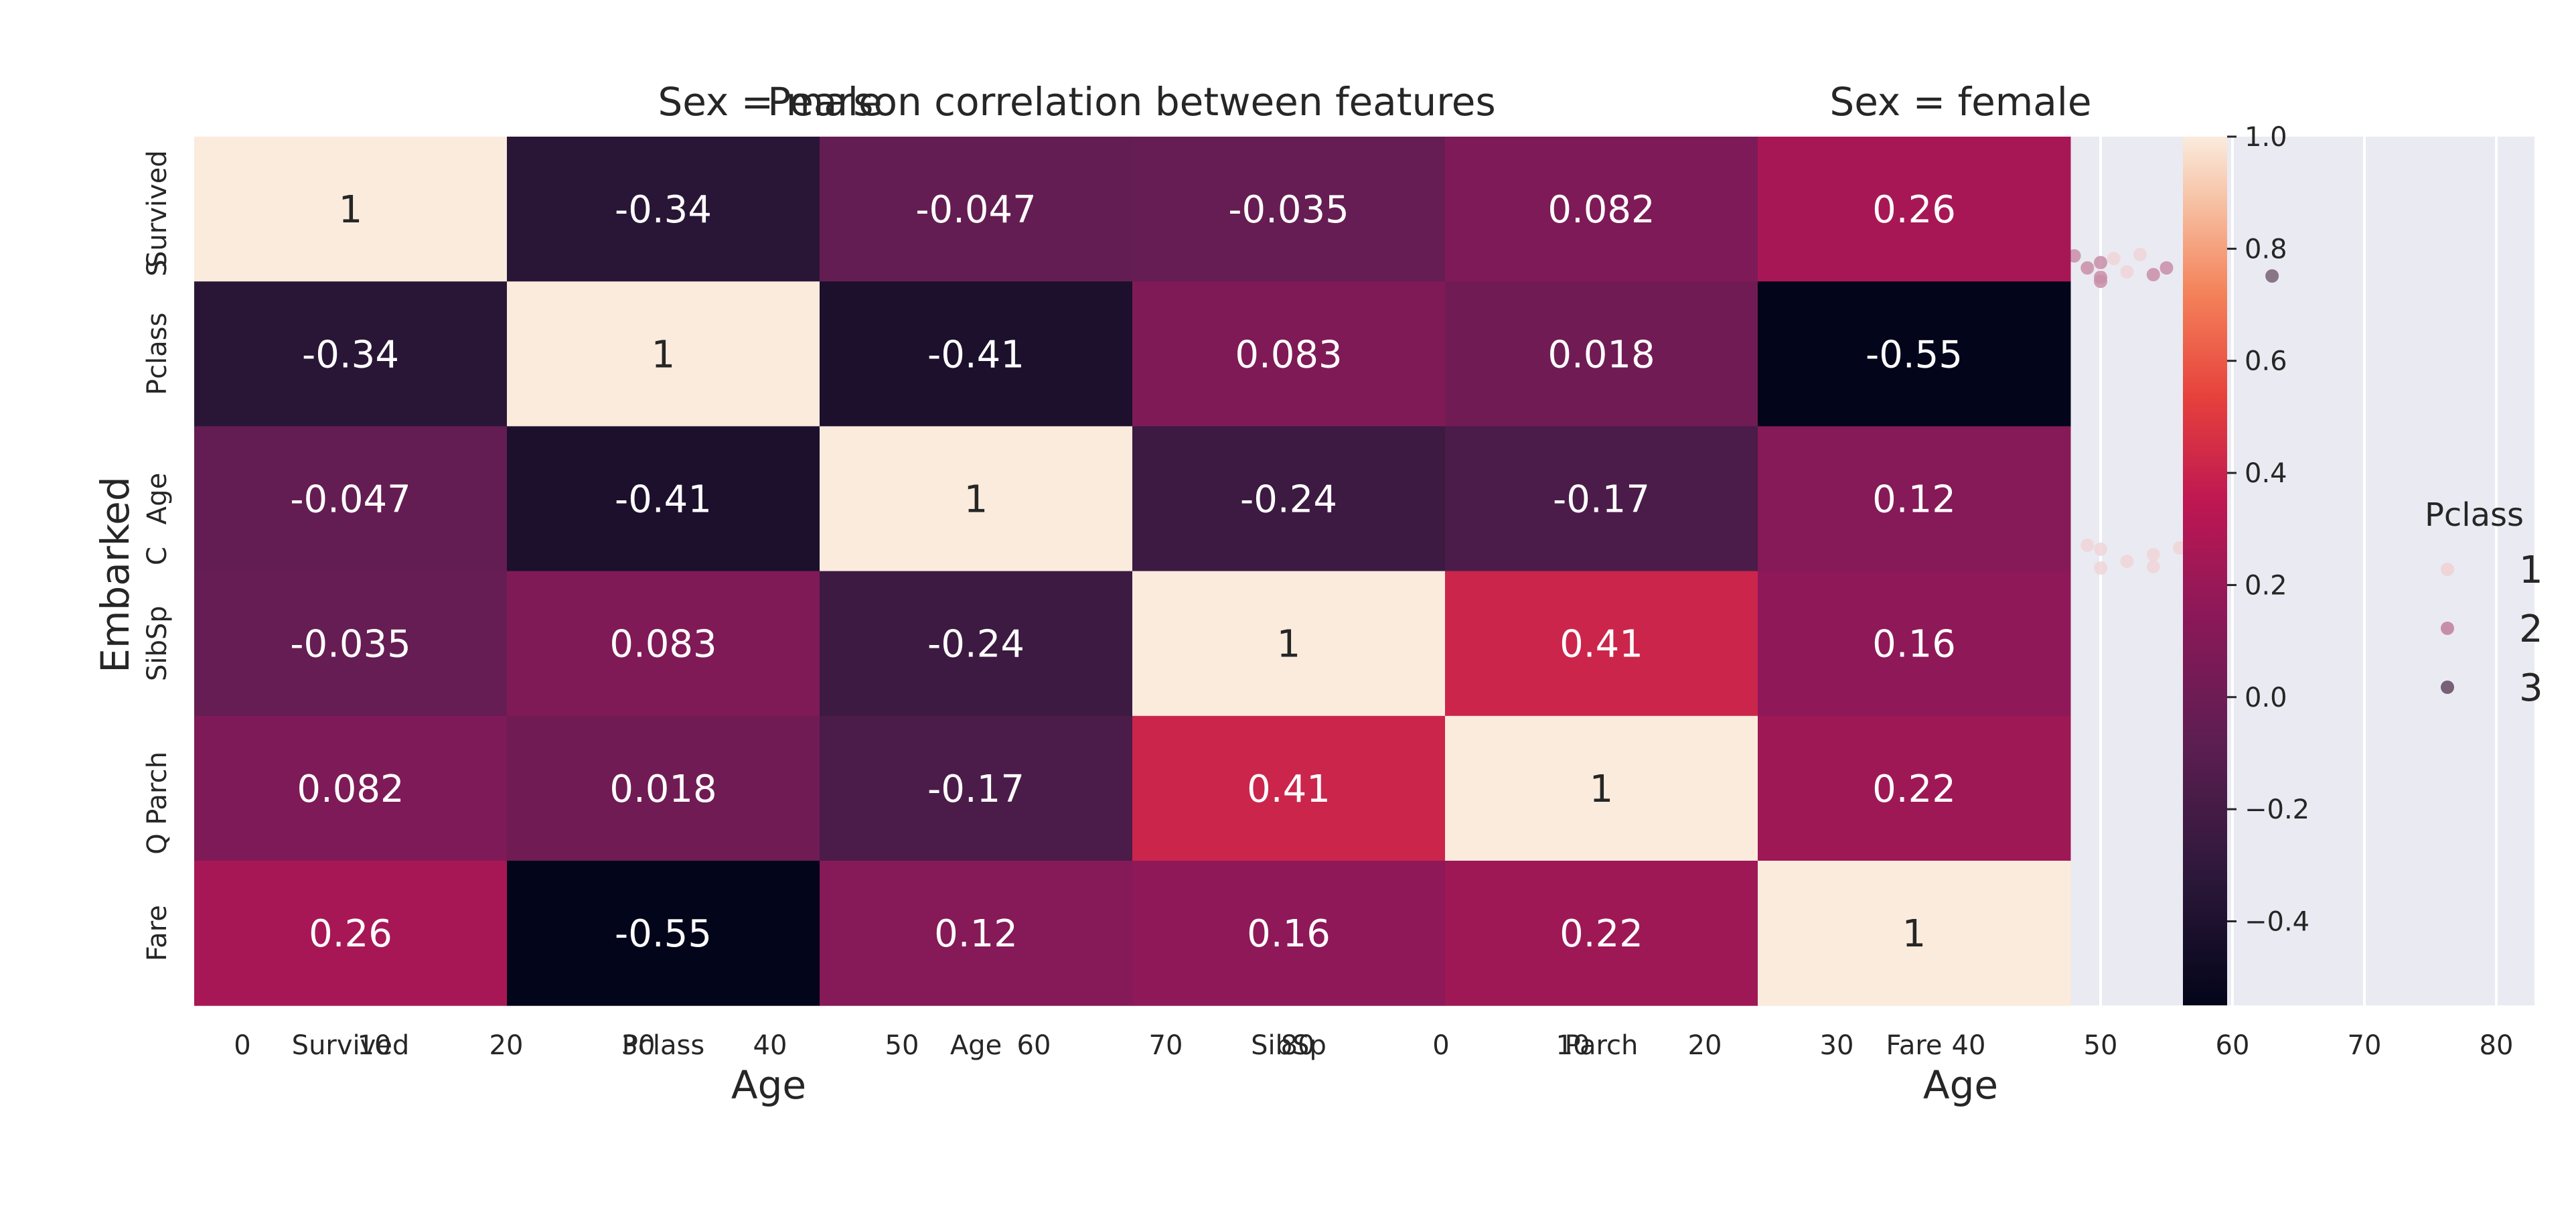 This screenshot has width=2576, height=1209. I want to click on right-facet-title: Sex = female, so click(1960, 102).